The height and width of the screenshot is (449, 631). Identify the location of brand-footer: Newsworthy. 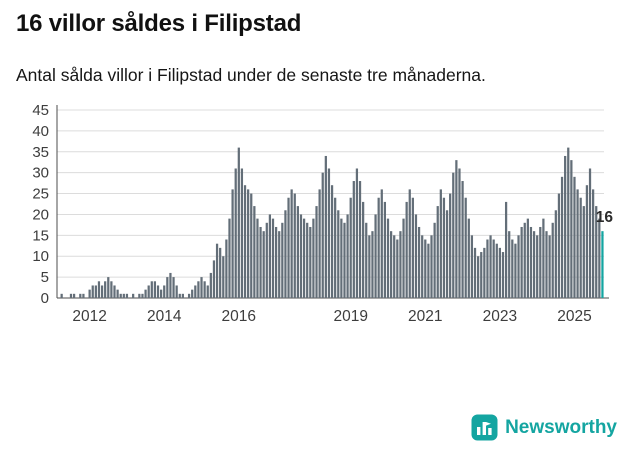
(544, 427).